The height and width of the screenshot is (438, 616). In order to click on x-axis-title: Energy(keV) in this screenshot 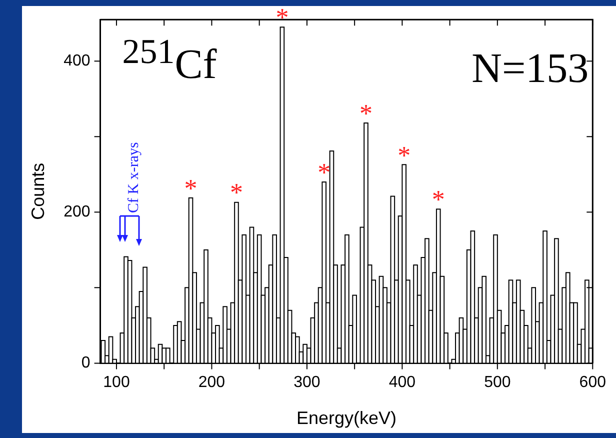, I will do `click(346, 418)`.